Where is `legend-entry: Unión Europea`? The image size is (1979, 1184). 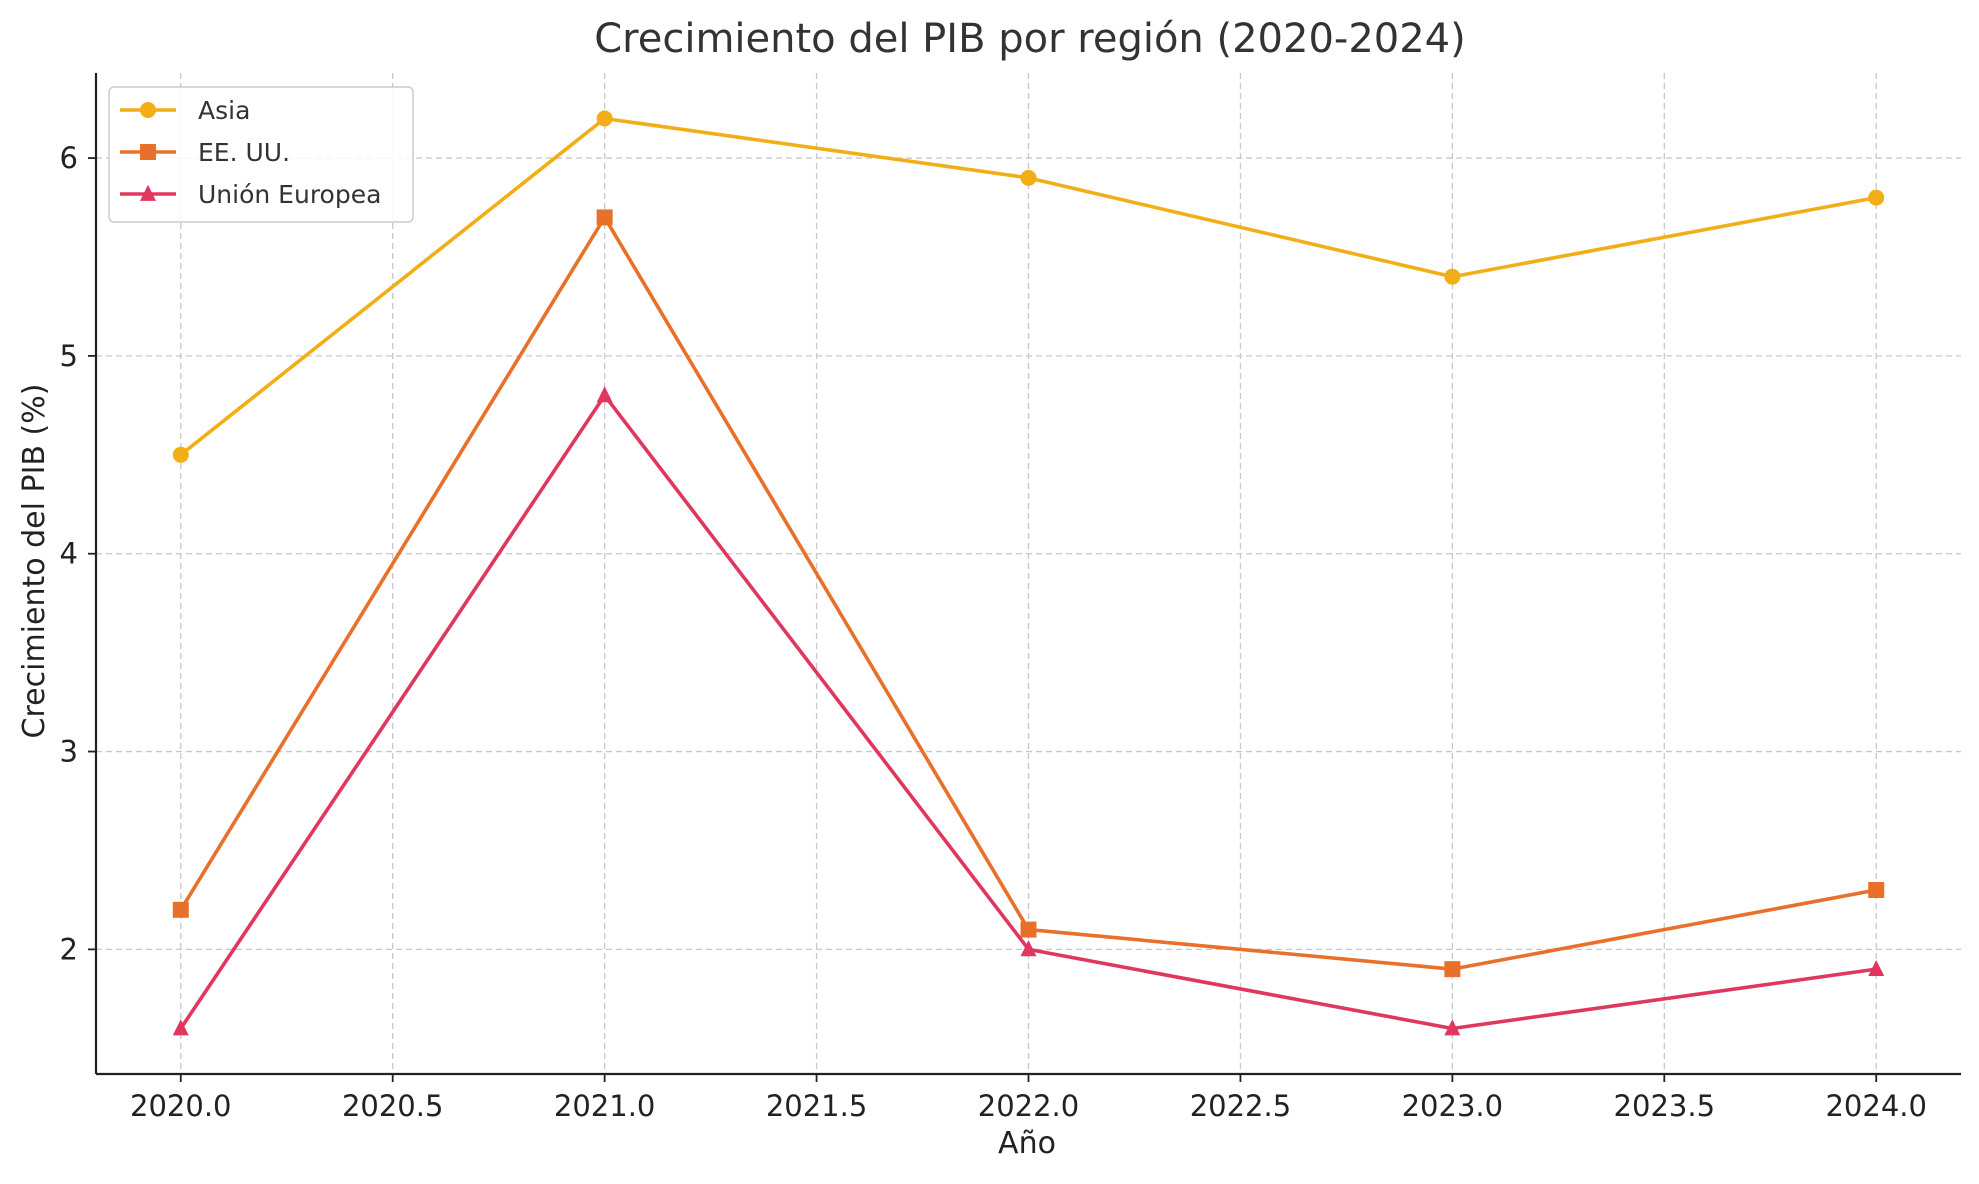 legend-entry: Unión Europea is located at coordinates (250, 194).